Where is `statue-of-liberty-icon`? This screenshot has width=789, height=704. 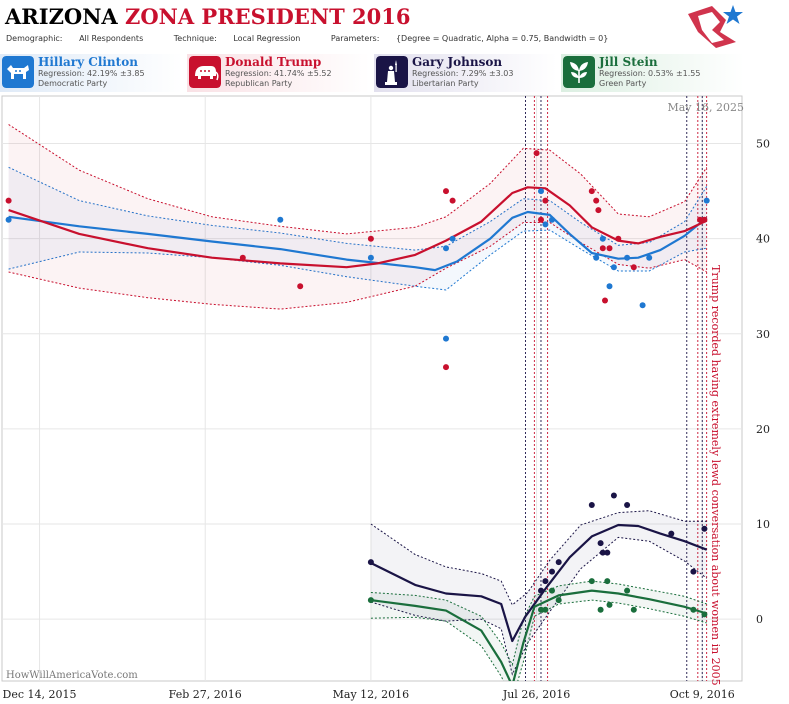 statue-of-liberty-icon is located at coordinates (392, 72).